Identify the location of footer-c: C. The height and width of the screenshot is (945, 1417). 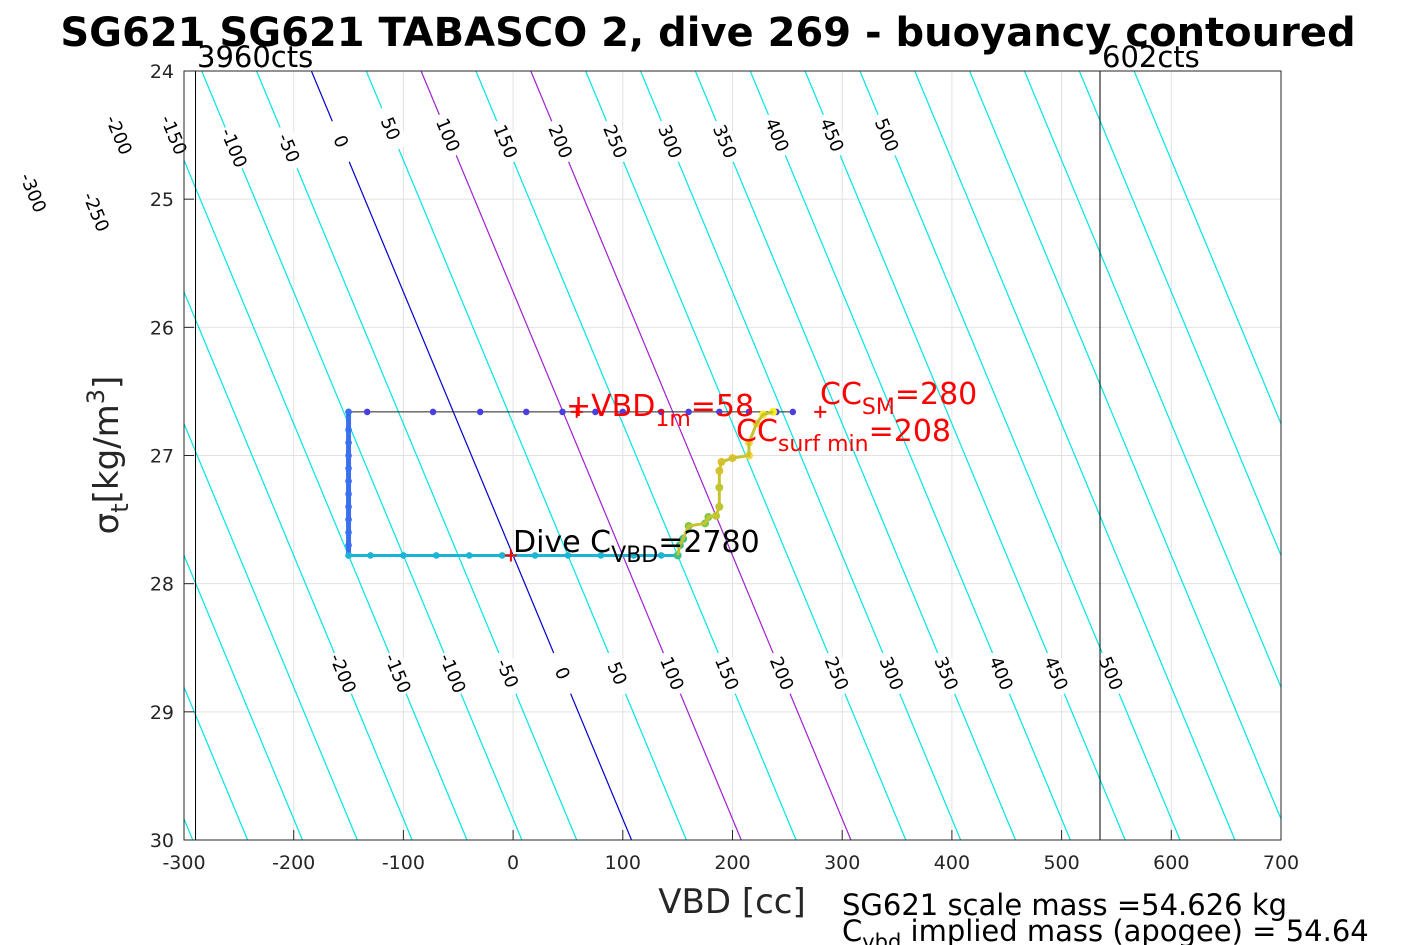
(852, 929).